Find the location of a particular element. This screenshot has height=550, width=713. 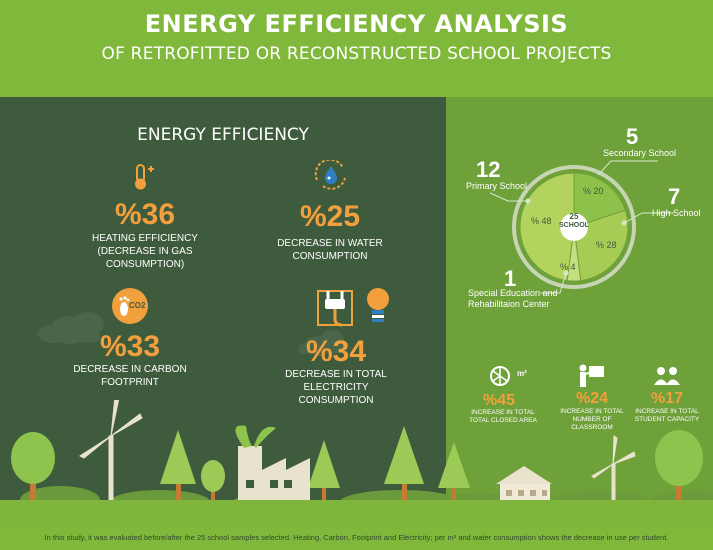

student-capacity-label: INCREASE IN TOTAL STUDENT CAPACITY is located at coordinates (667, 416).